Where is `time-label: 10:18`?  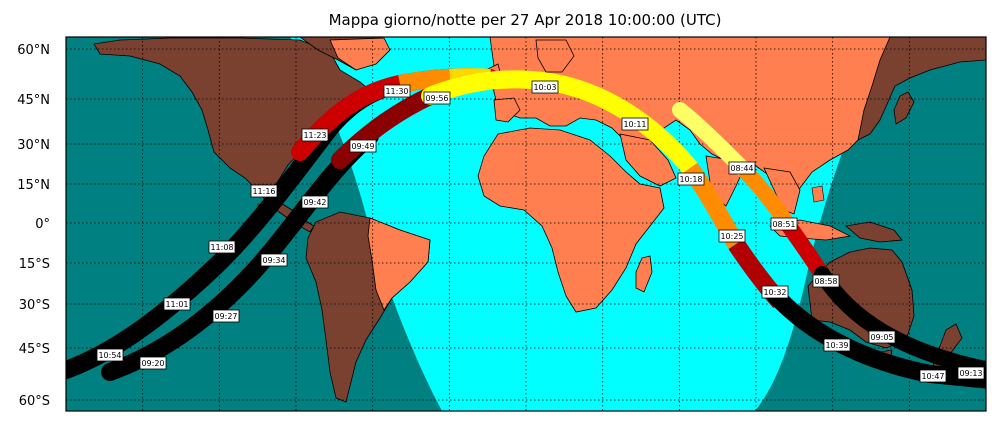 time-label: 10:18 is located at coordinates (691, 179).